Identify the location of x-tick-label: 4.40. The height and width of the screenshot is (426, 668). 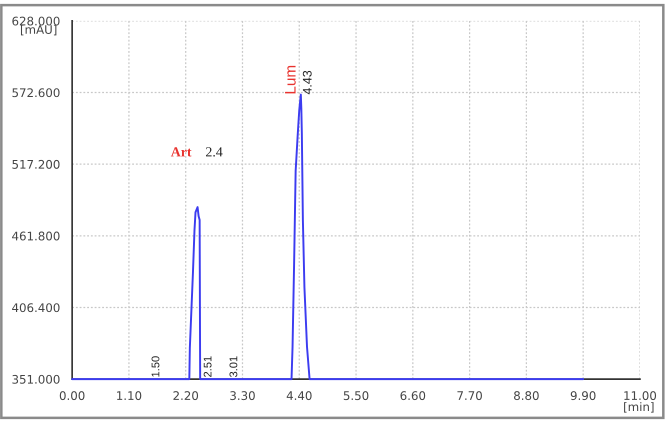
(299, 395).